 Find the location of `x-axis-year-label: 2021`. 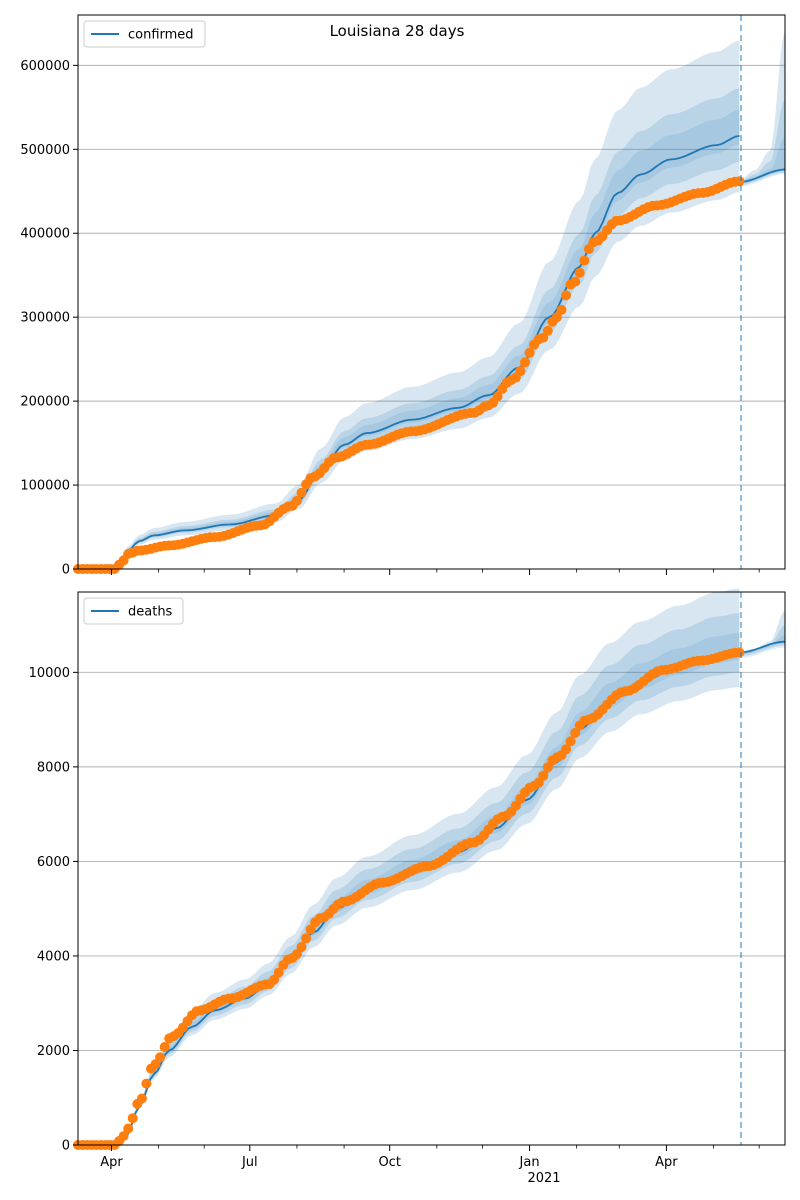

x-axis-year-label: 2021 is located at coordinates (543, 1178).